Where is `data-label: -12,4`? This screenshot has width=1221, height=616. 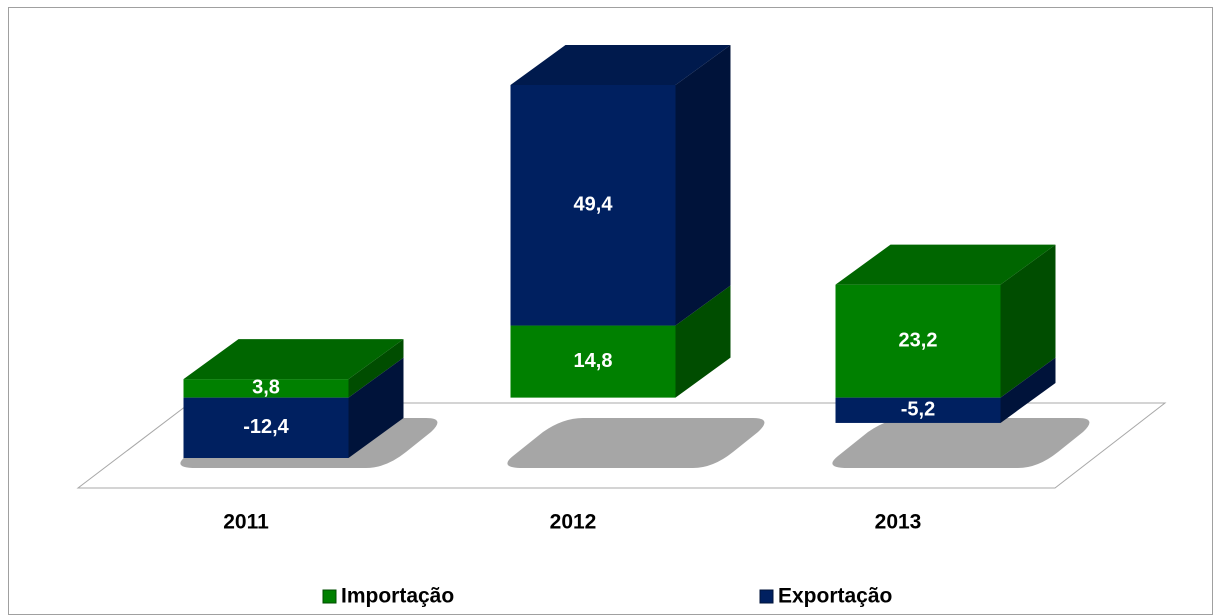 data-label: -12,4 is located at coordinates (266, 427).